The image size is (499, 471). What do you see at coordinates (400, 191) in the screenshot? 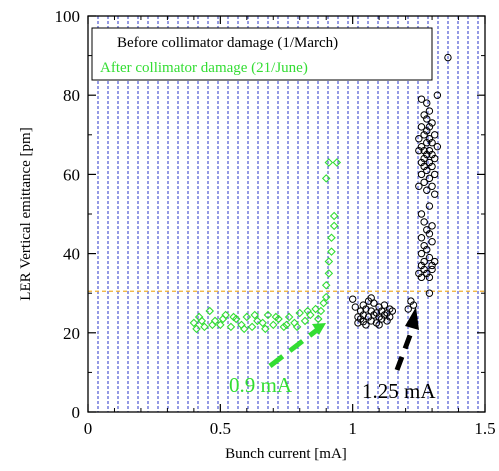
I see `series-before-damage` at bounding box center [400, 191].